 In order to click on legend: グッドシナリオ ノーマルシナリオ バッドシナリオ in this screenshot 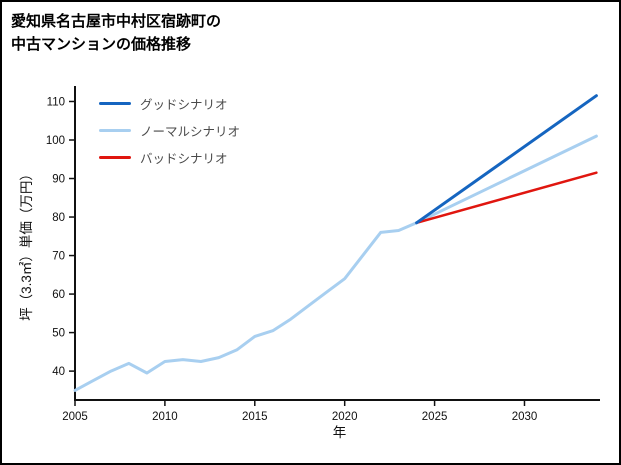, I will do `click(169, 130)`.